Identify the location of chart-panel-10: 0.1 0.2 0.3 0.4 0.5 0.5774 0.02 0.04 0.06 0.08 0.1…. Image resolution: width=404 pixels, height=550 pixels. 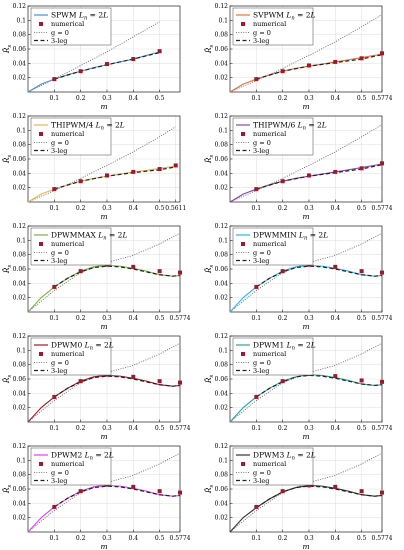
(298, 496).